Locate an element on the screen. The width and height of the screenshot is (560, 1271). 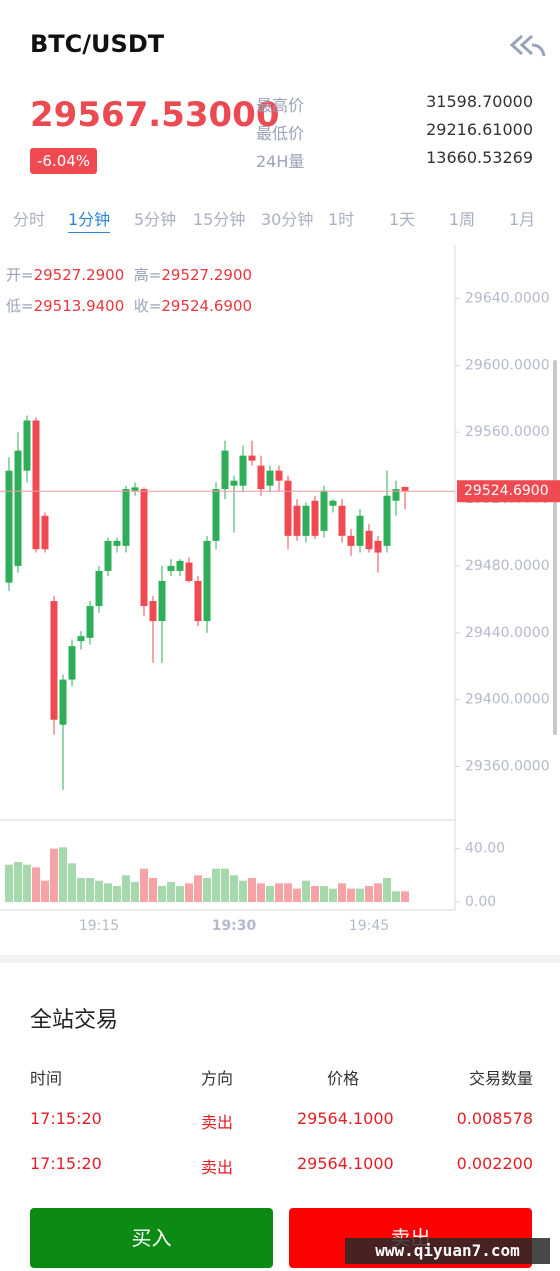
stat-label: 24H量 is located at coordinates (280, 161).